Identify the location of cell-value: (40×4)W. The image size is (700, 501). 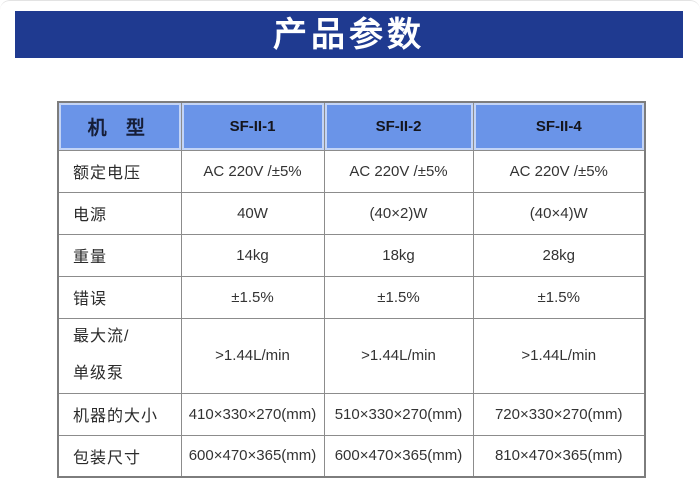
(559, 213).